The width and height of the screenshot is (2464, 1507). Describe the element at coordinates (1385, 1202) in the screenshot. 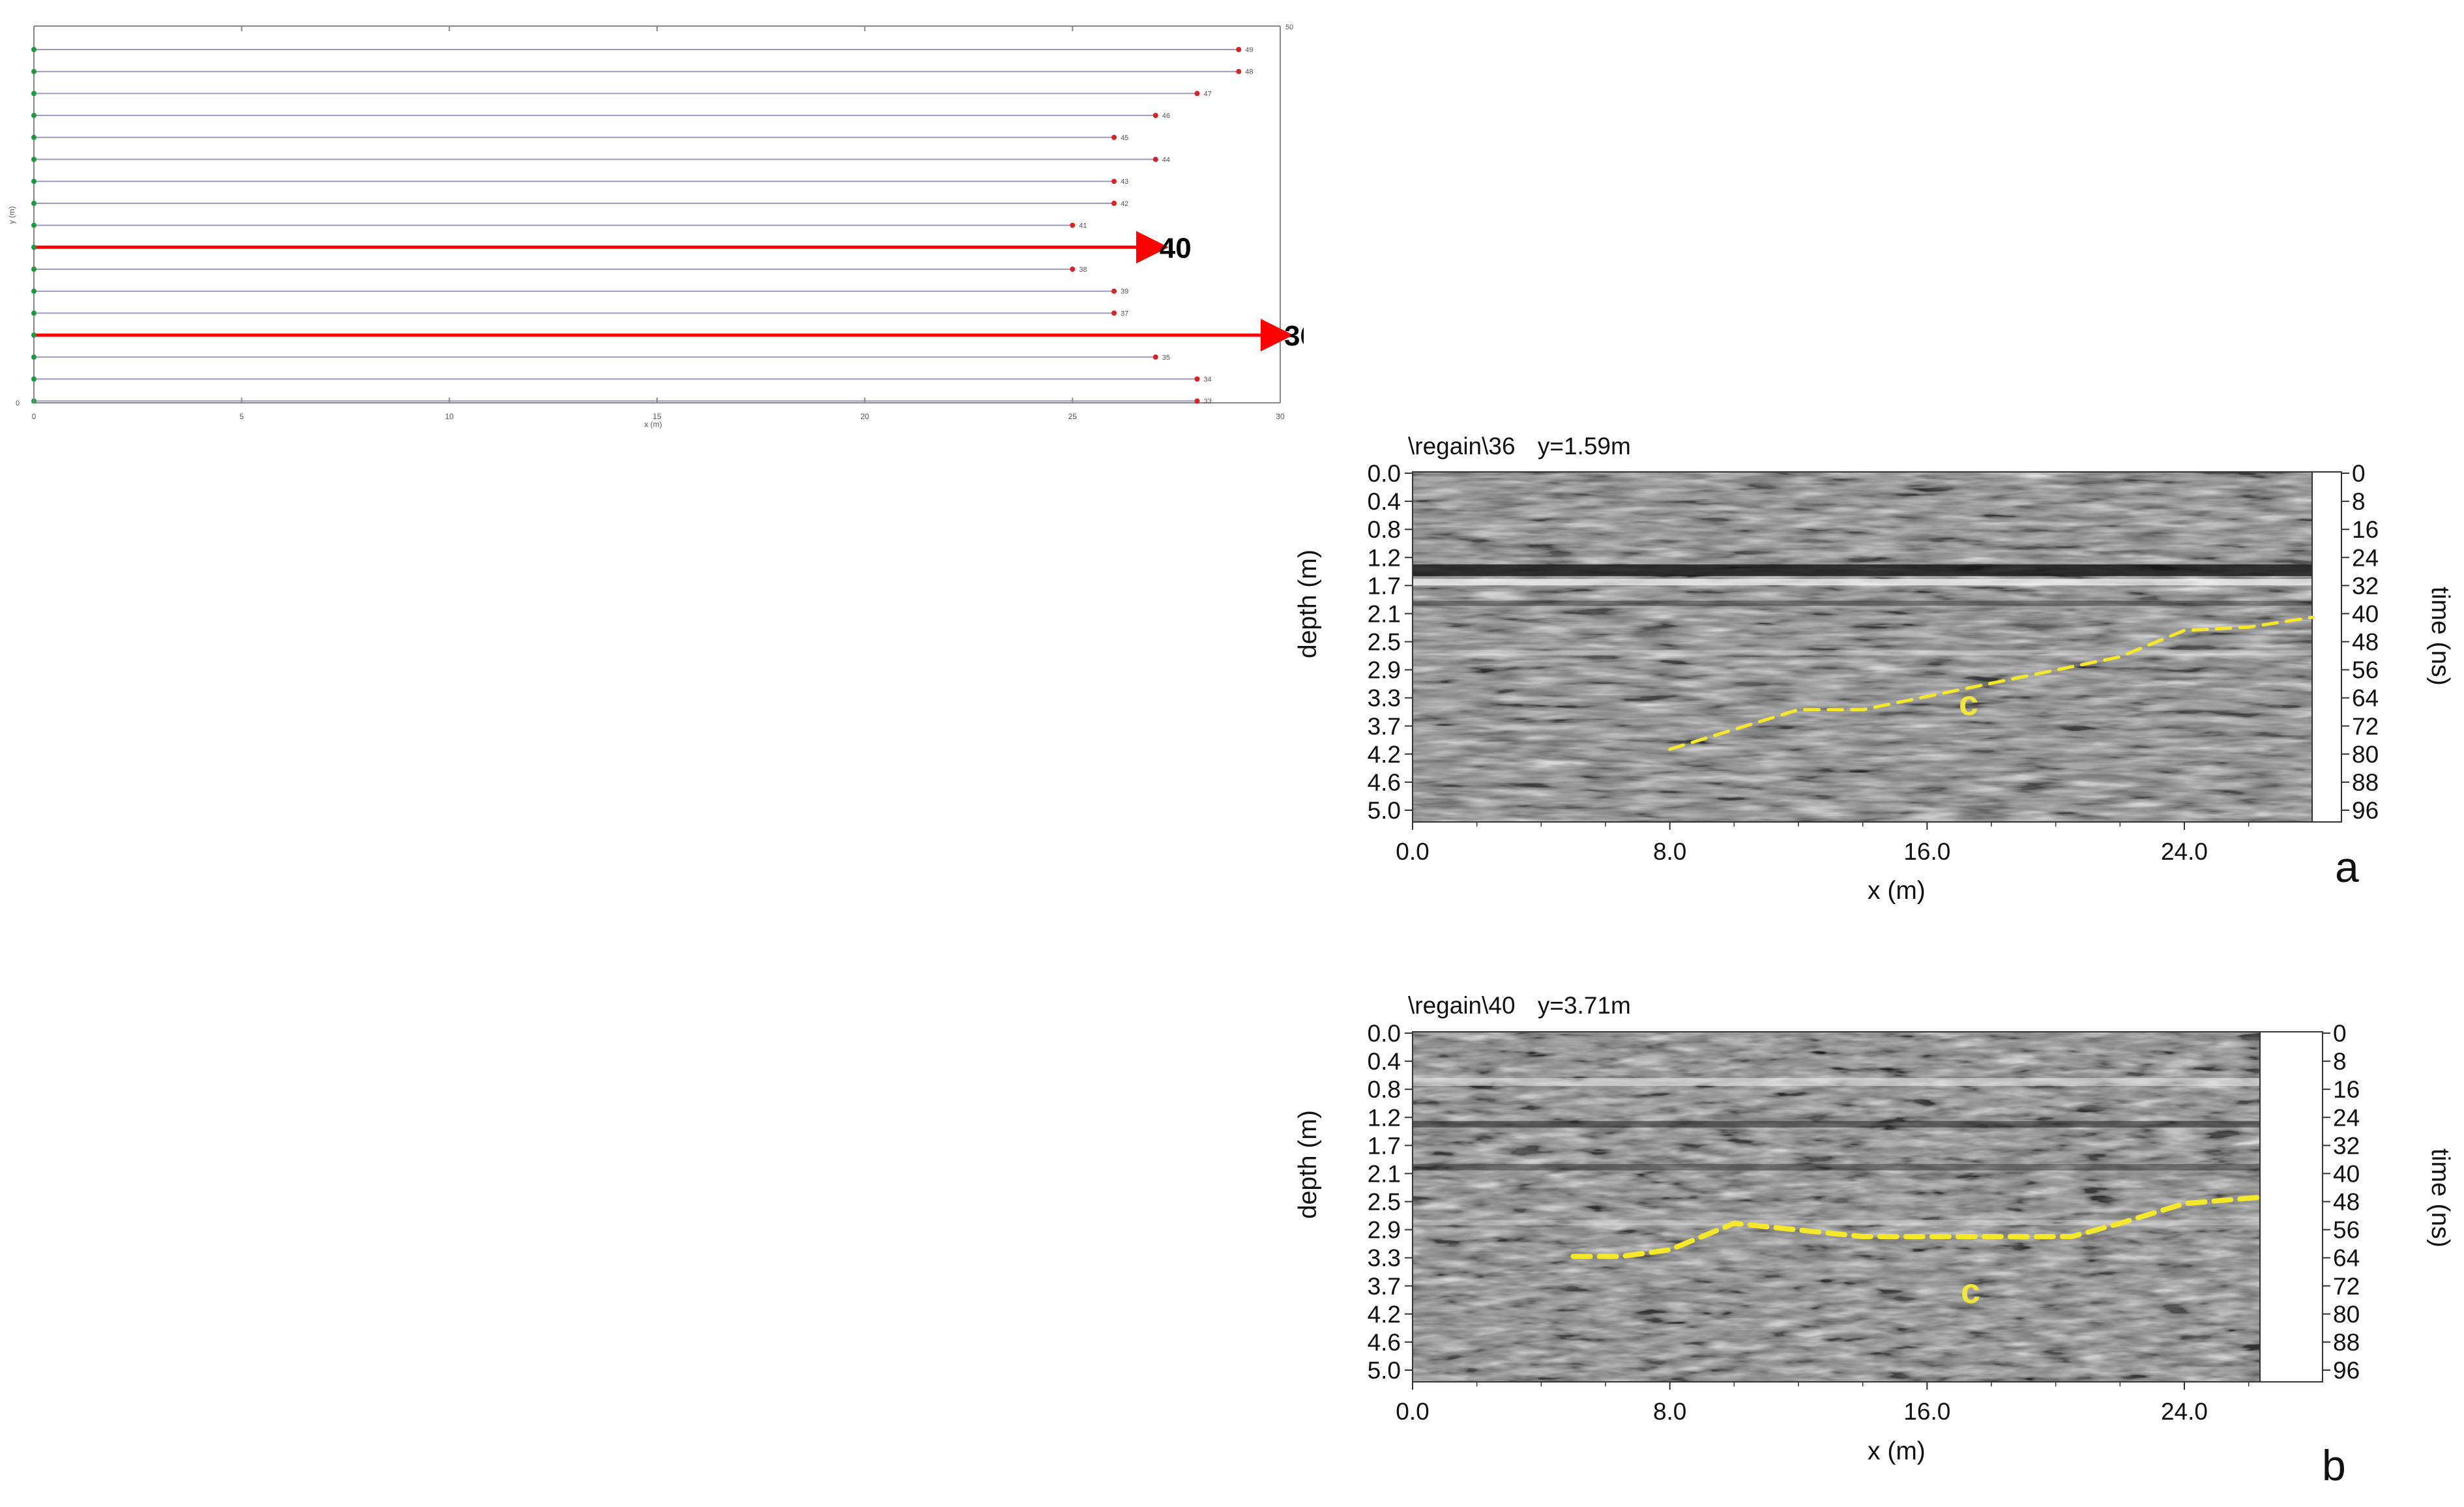

I see `panel-b-depth-tick-label-6: 2.5` at that location.